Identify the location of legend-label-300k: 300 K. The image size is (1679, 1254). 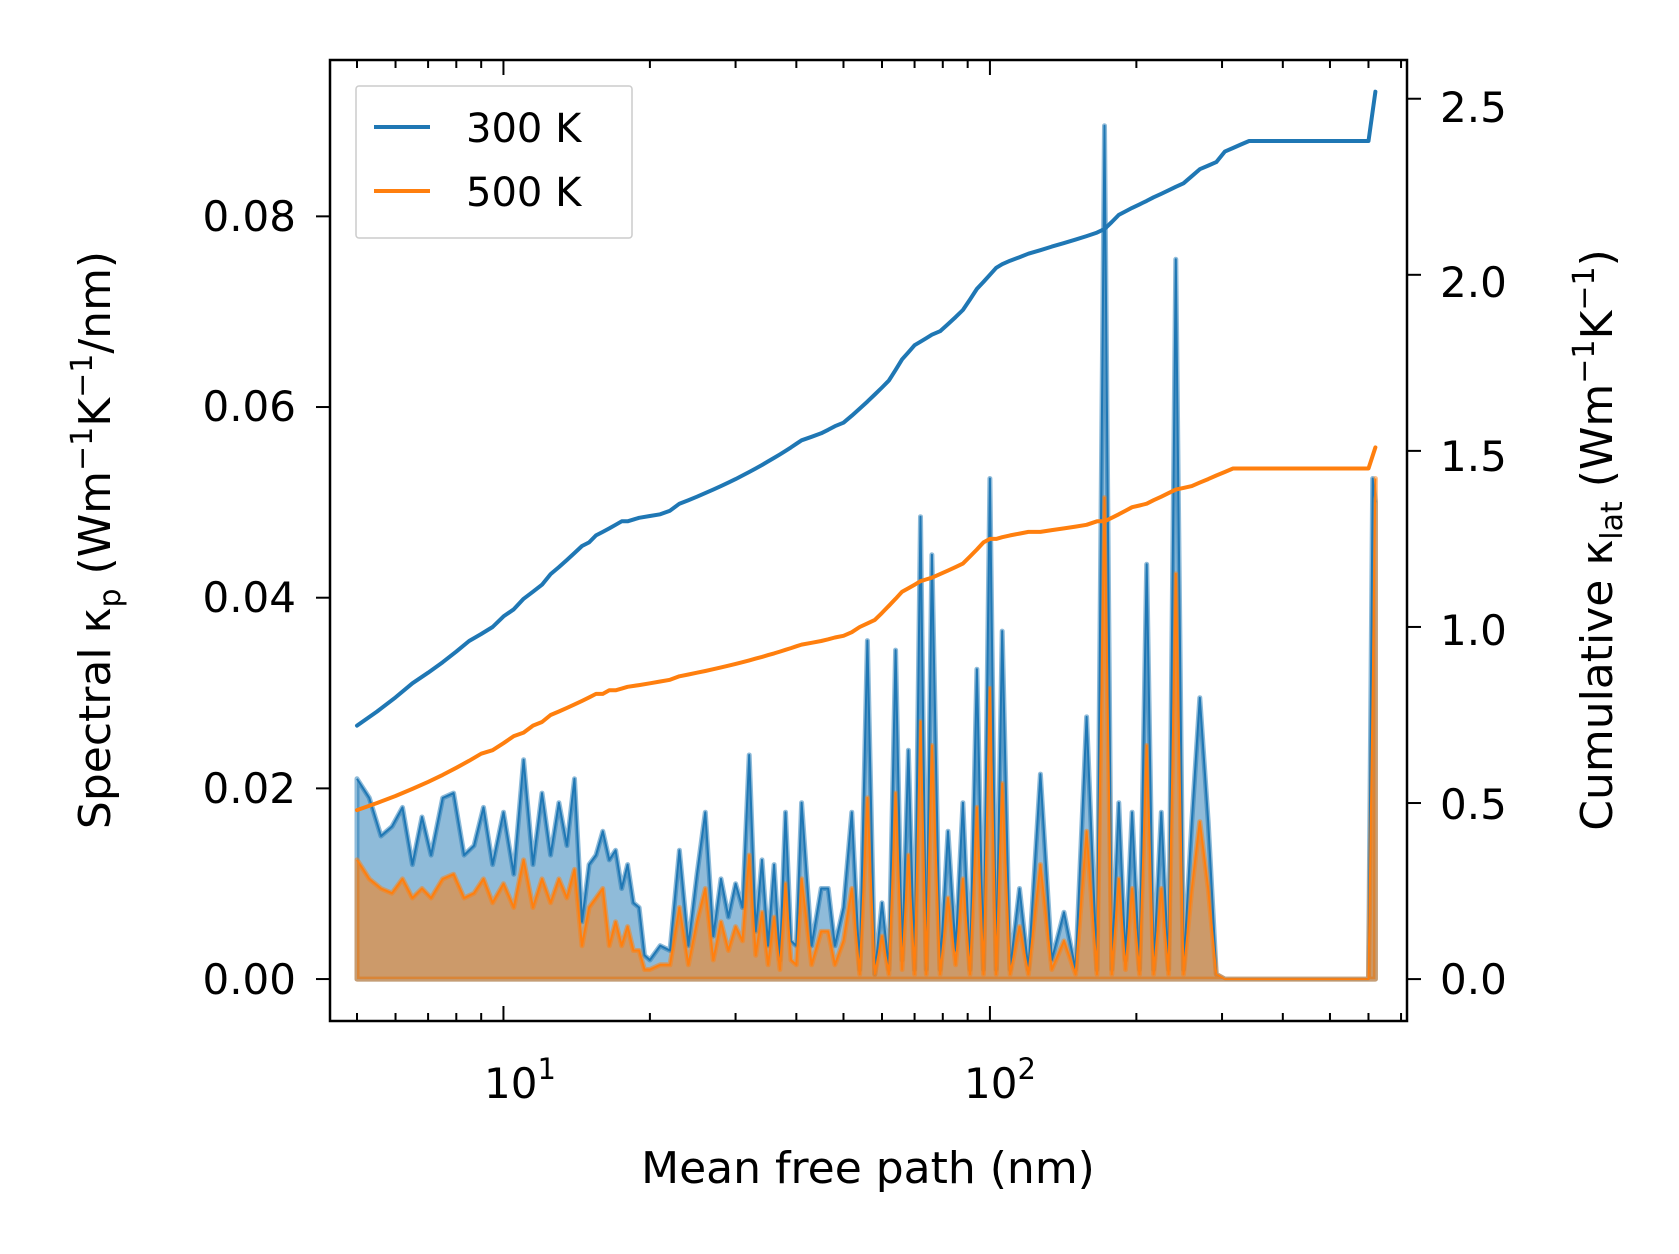
(524, 129).